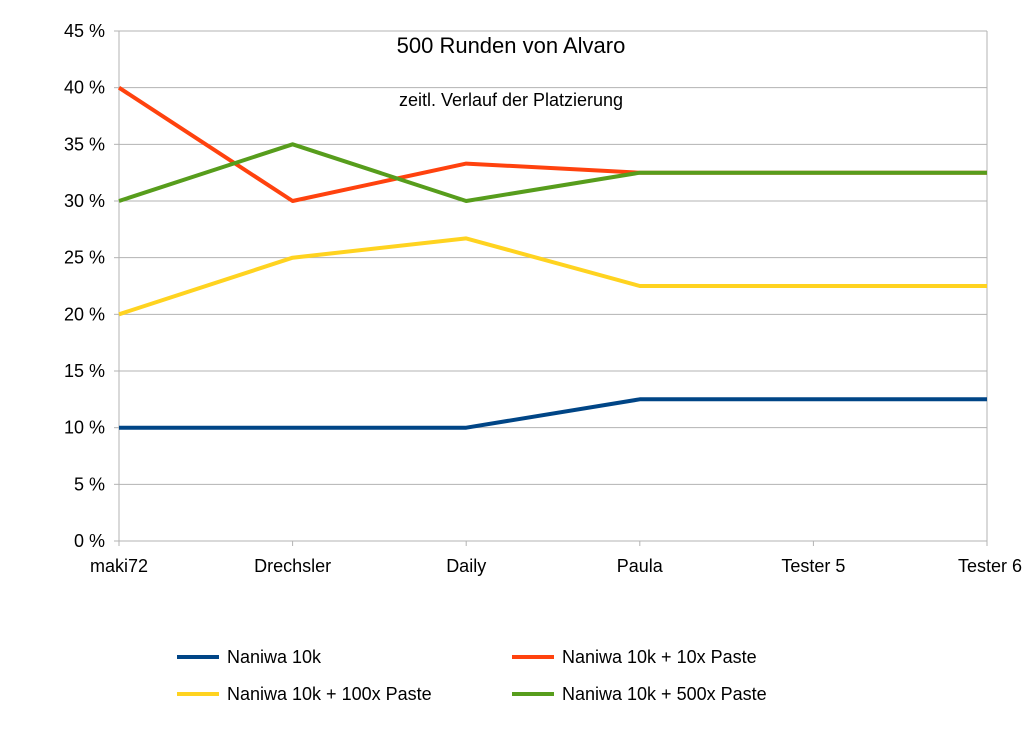 Image resolution: width=1024 pixels, height=747 pixels. I want to click on y-tick-label: 10 %, so click(84, 428).